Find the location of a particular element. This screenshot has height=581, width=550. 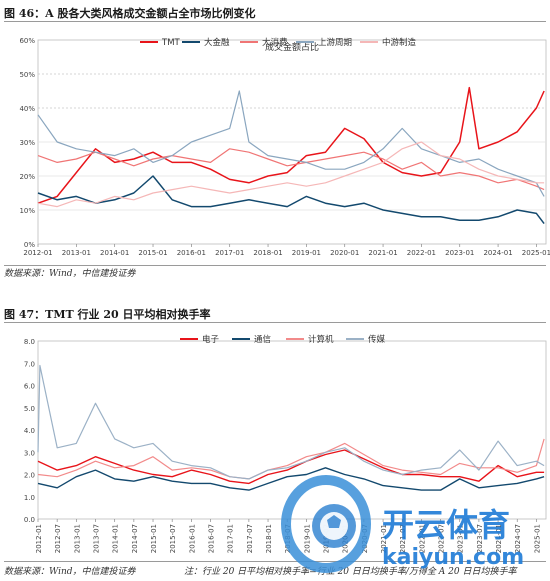

x-tick-label: 2023-07 is located at coordinates (480, 538).